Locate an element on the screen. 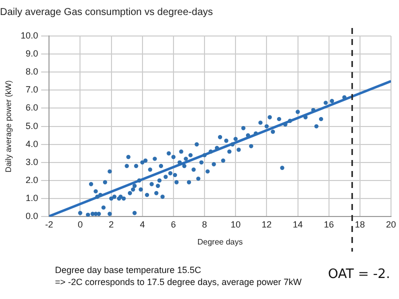 The width and height of the screenshot is (399, 299). x-tick-label: 4 is located at coordinates (142, 224).